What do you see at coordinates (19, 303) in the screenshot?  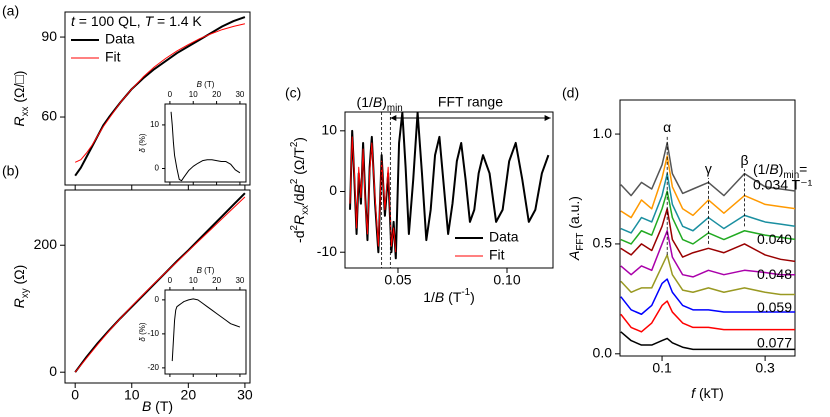 I see `text-part: R` at bounding box center [19, 303].